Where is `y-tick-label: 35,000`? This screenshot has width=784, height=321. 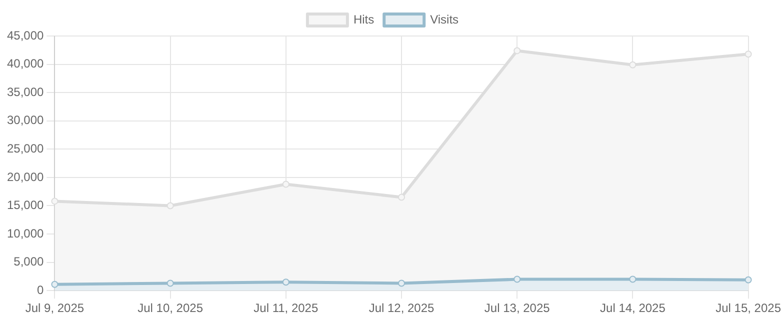
y-tick-label: 35,000 is located at coordinates (25, 91).